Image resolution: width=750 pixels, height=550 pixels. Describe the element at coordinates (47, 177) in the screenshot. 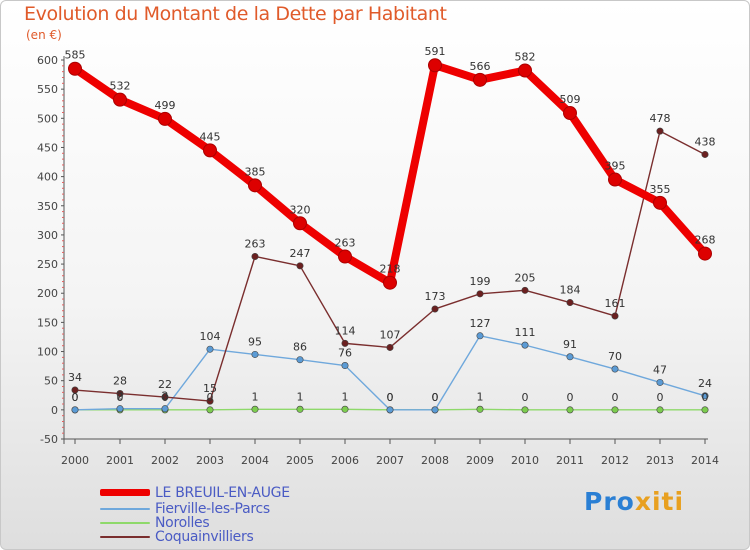

I see `y-tick-label: 400` at that location.